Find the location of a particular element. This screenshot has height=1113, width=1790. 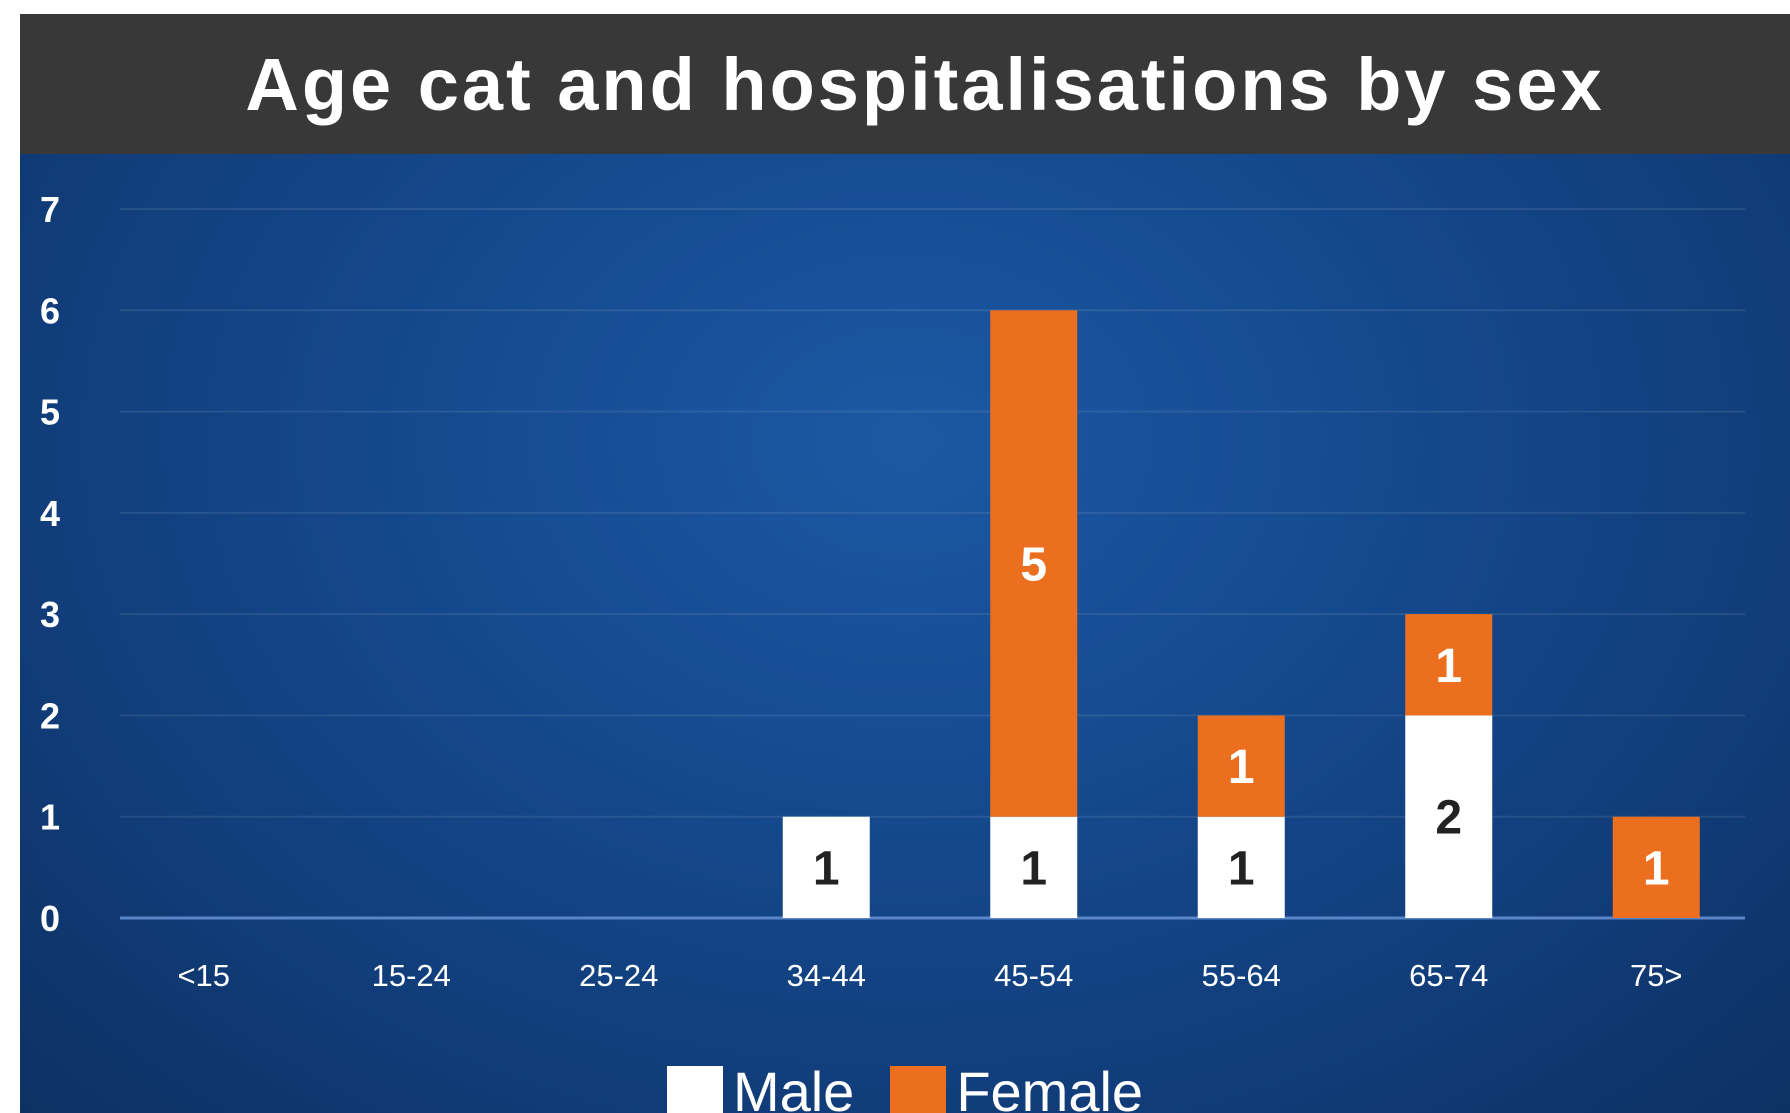

title-bar: Age cat and hospitalisations by sex is located at coordinates (905, 84).